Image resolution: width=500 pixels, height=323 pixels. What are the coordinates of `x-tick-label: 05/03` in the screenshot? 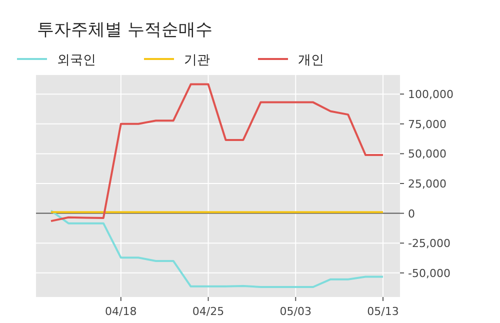 It's located at (296, 311).